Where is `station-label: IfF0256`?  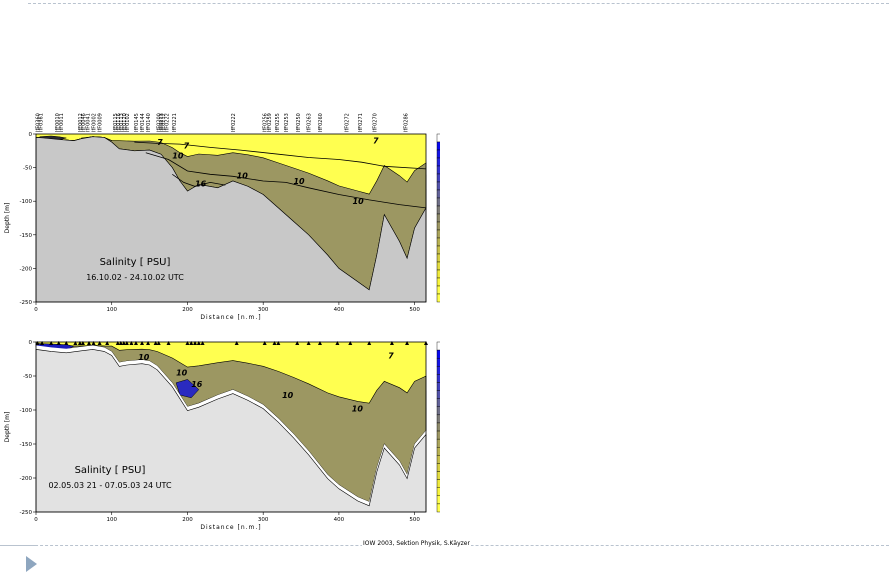
station-label: IfF0256 is located at coordinates (266, 122).